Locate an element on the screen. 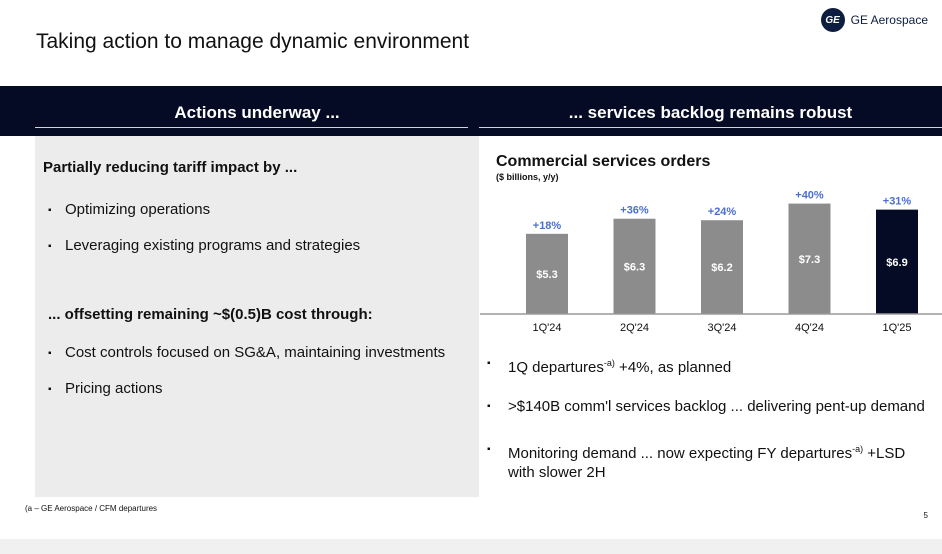 This screenshot has height=554, width=942. growth-label: +24% is located at coordinates (722, 212).